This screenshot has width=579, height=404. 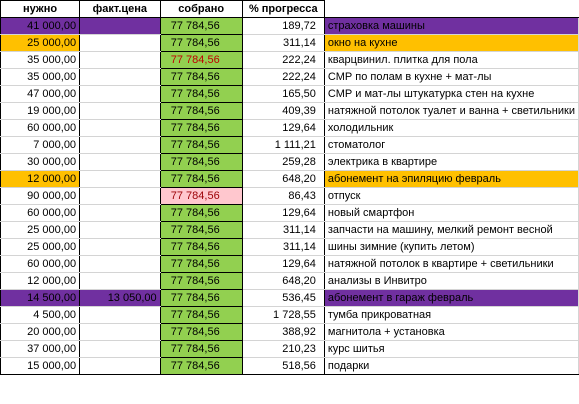 What do you see at coordinates (40, 315) in the screenshot?
I see `need-cell: 4 500,00` at bounding box center [40, 315].